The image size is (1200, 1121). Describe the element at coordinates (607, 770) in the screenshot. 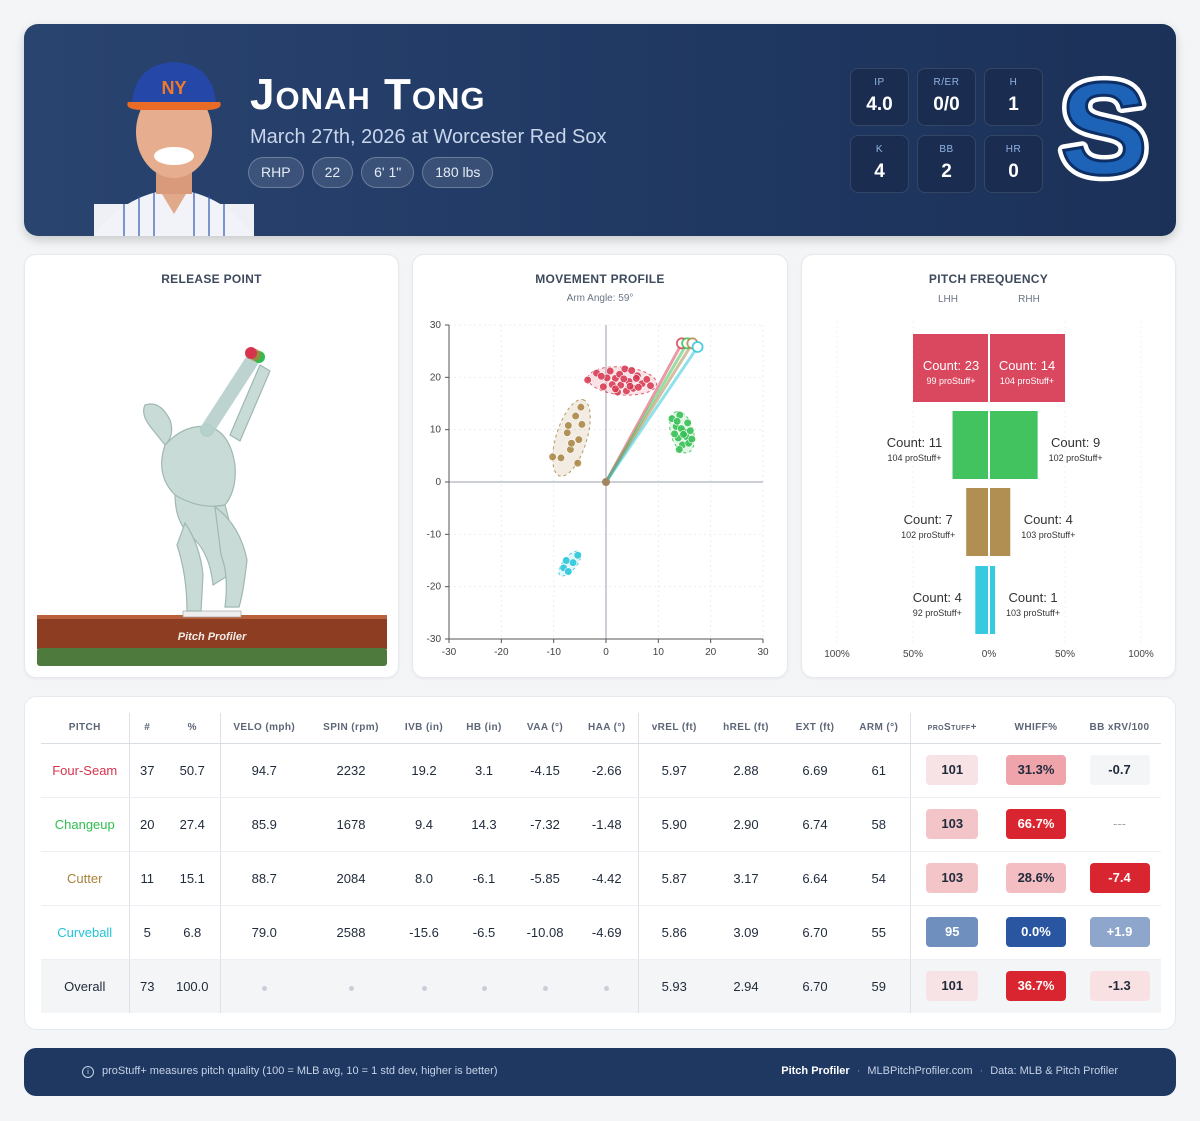

I see `metric-cell: -2.66` at that location.